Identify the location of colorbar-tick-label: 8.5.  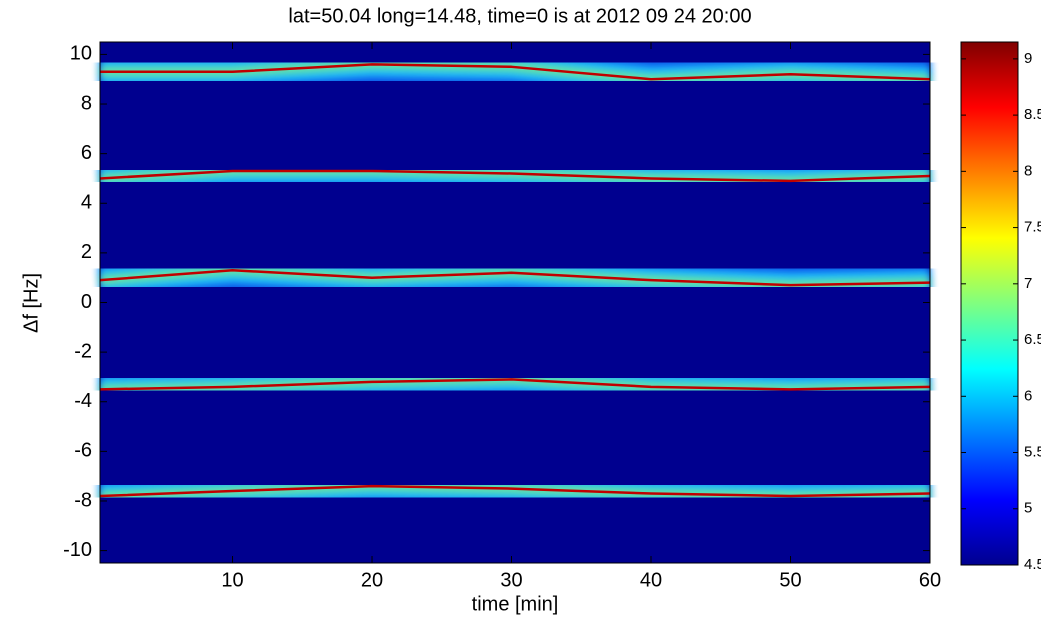
(1032, 114).